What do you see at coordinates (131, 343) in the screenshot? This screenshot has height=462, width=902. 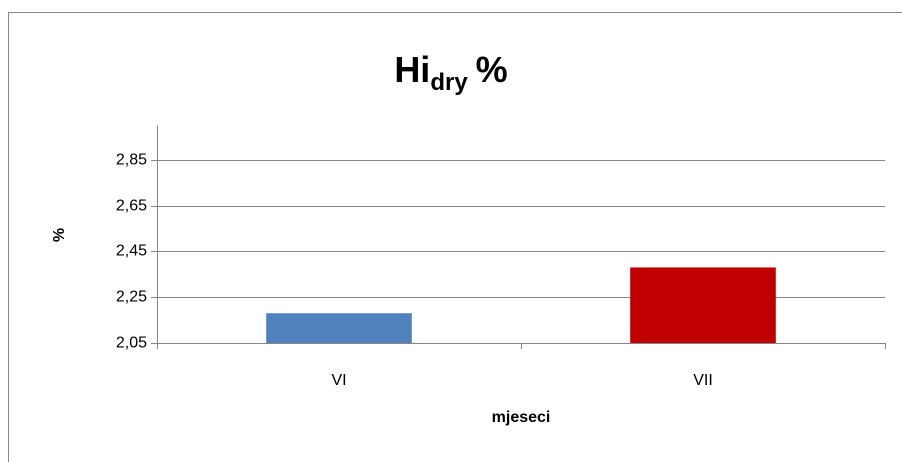 I see `y-tick-label: 2,05` at bounding box center [131, 343].